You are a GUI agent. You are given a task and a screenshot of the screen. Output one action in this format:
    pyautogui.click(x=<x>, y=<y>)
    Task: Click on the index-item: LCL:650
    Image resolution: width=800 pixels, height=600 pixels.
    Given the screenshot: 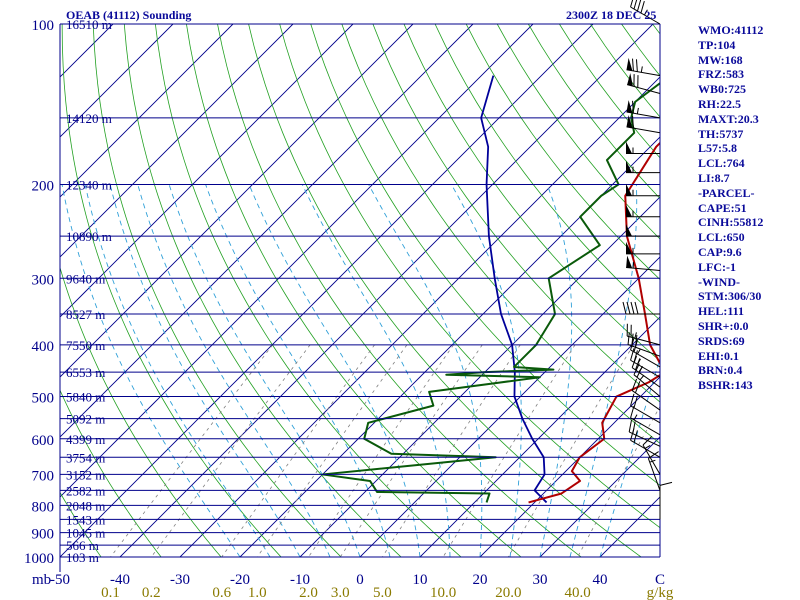 What is the action you would take?
    pyautogui.click(x=721, y=237)
    